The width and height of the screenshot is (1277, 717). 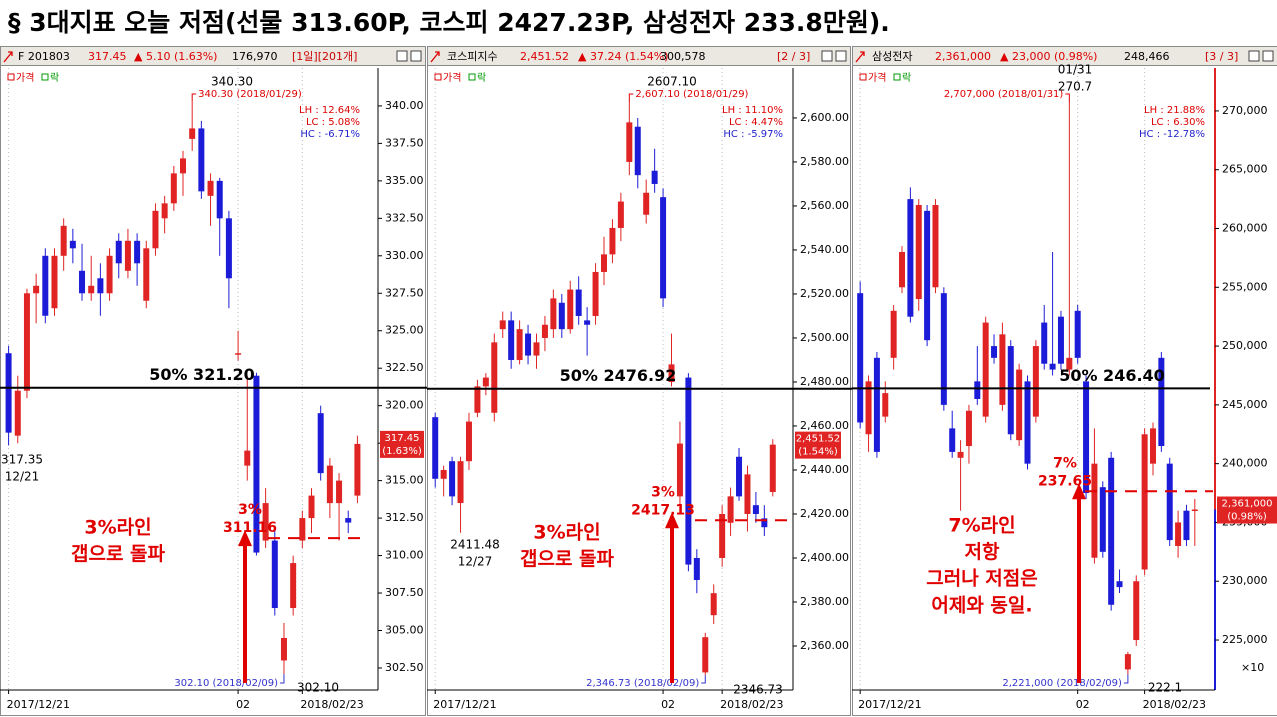 What do you see at coordinates (416, 56) in the screenshot?
I see `header-button` at bounding box center [416, 56].